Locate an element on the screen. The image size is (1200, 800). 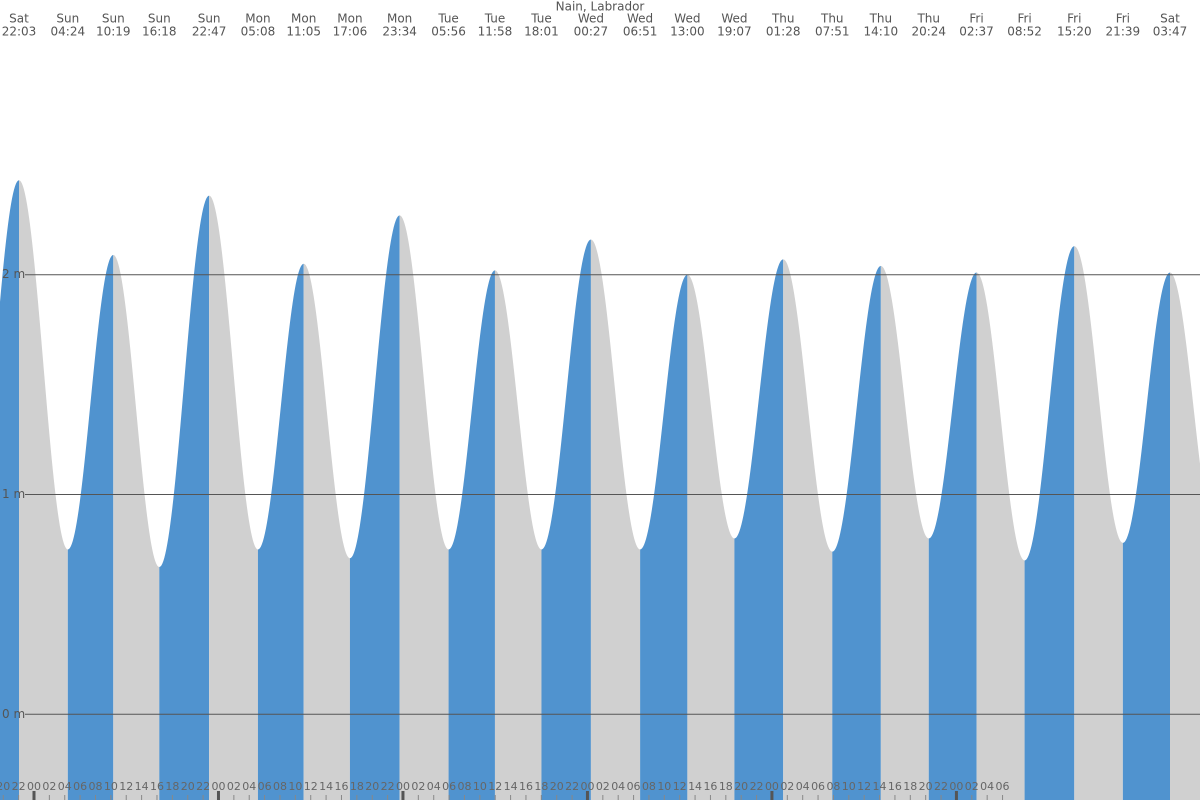
y-tick-label: 1 m is located at coordinates (13, 494).